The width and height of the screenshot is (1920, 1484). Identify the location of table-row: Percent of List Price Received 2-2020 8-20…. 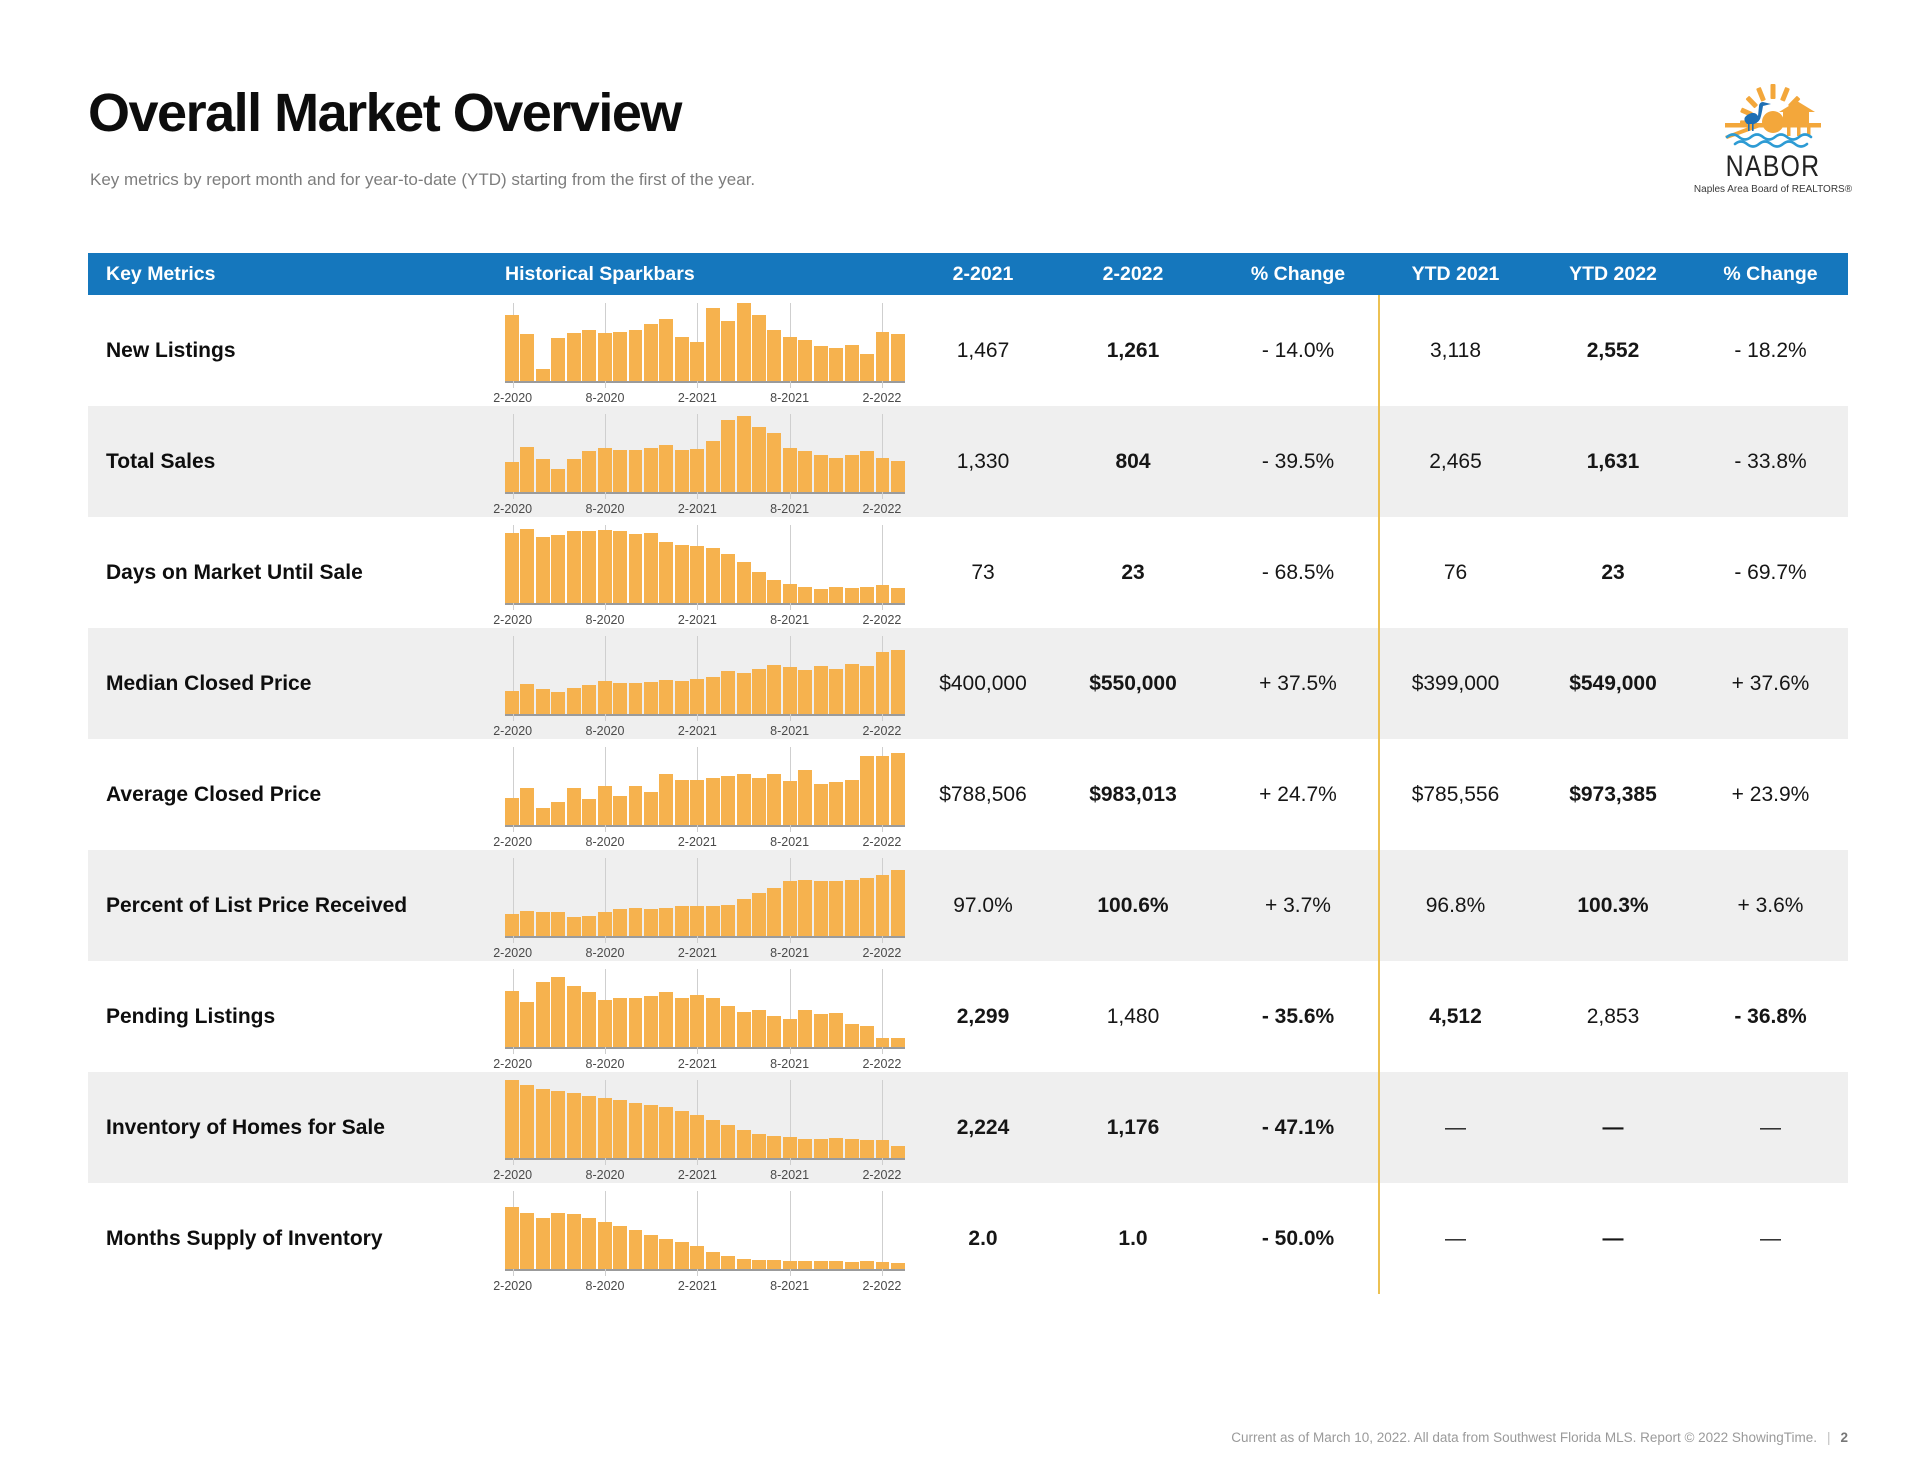
(968, 905).